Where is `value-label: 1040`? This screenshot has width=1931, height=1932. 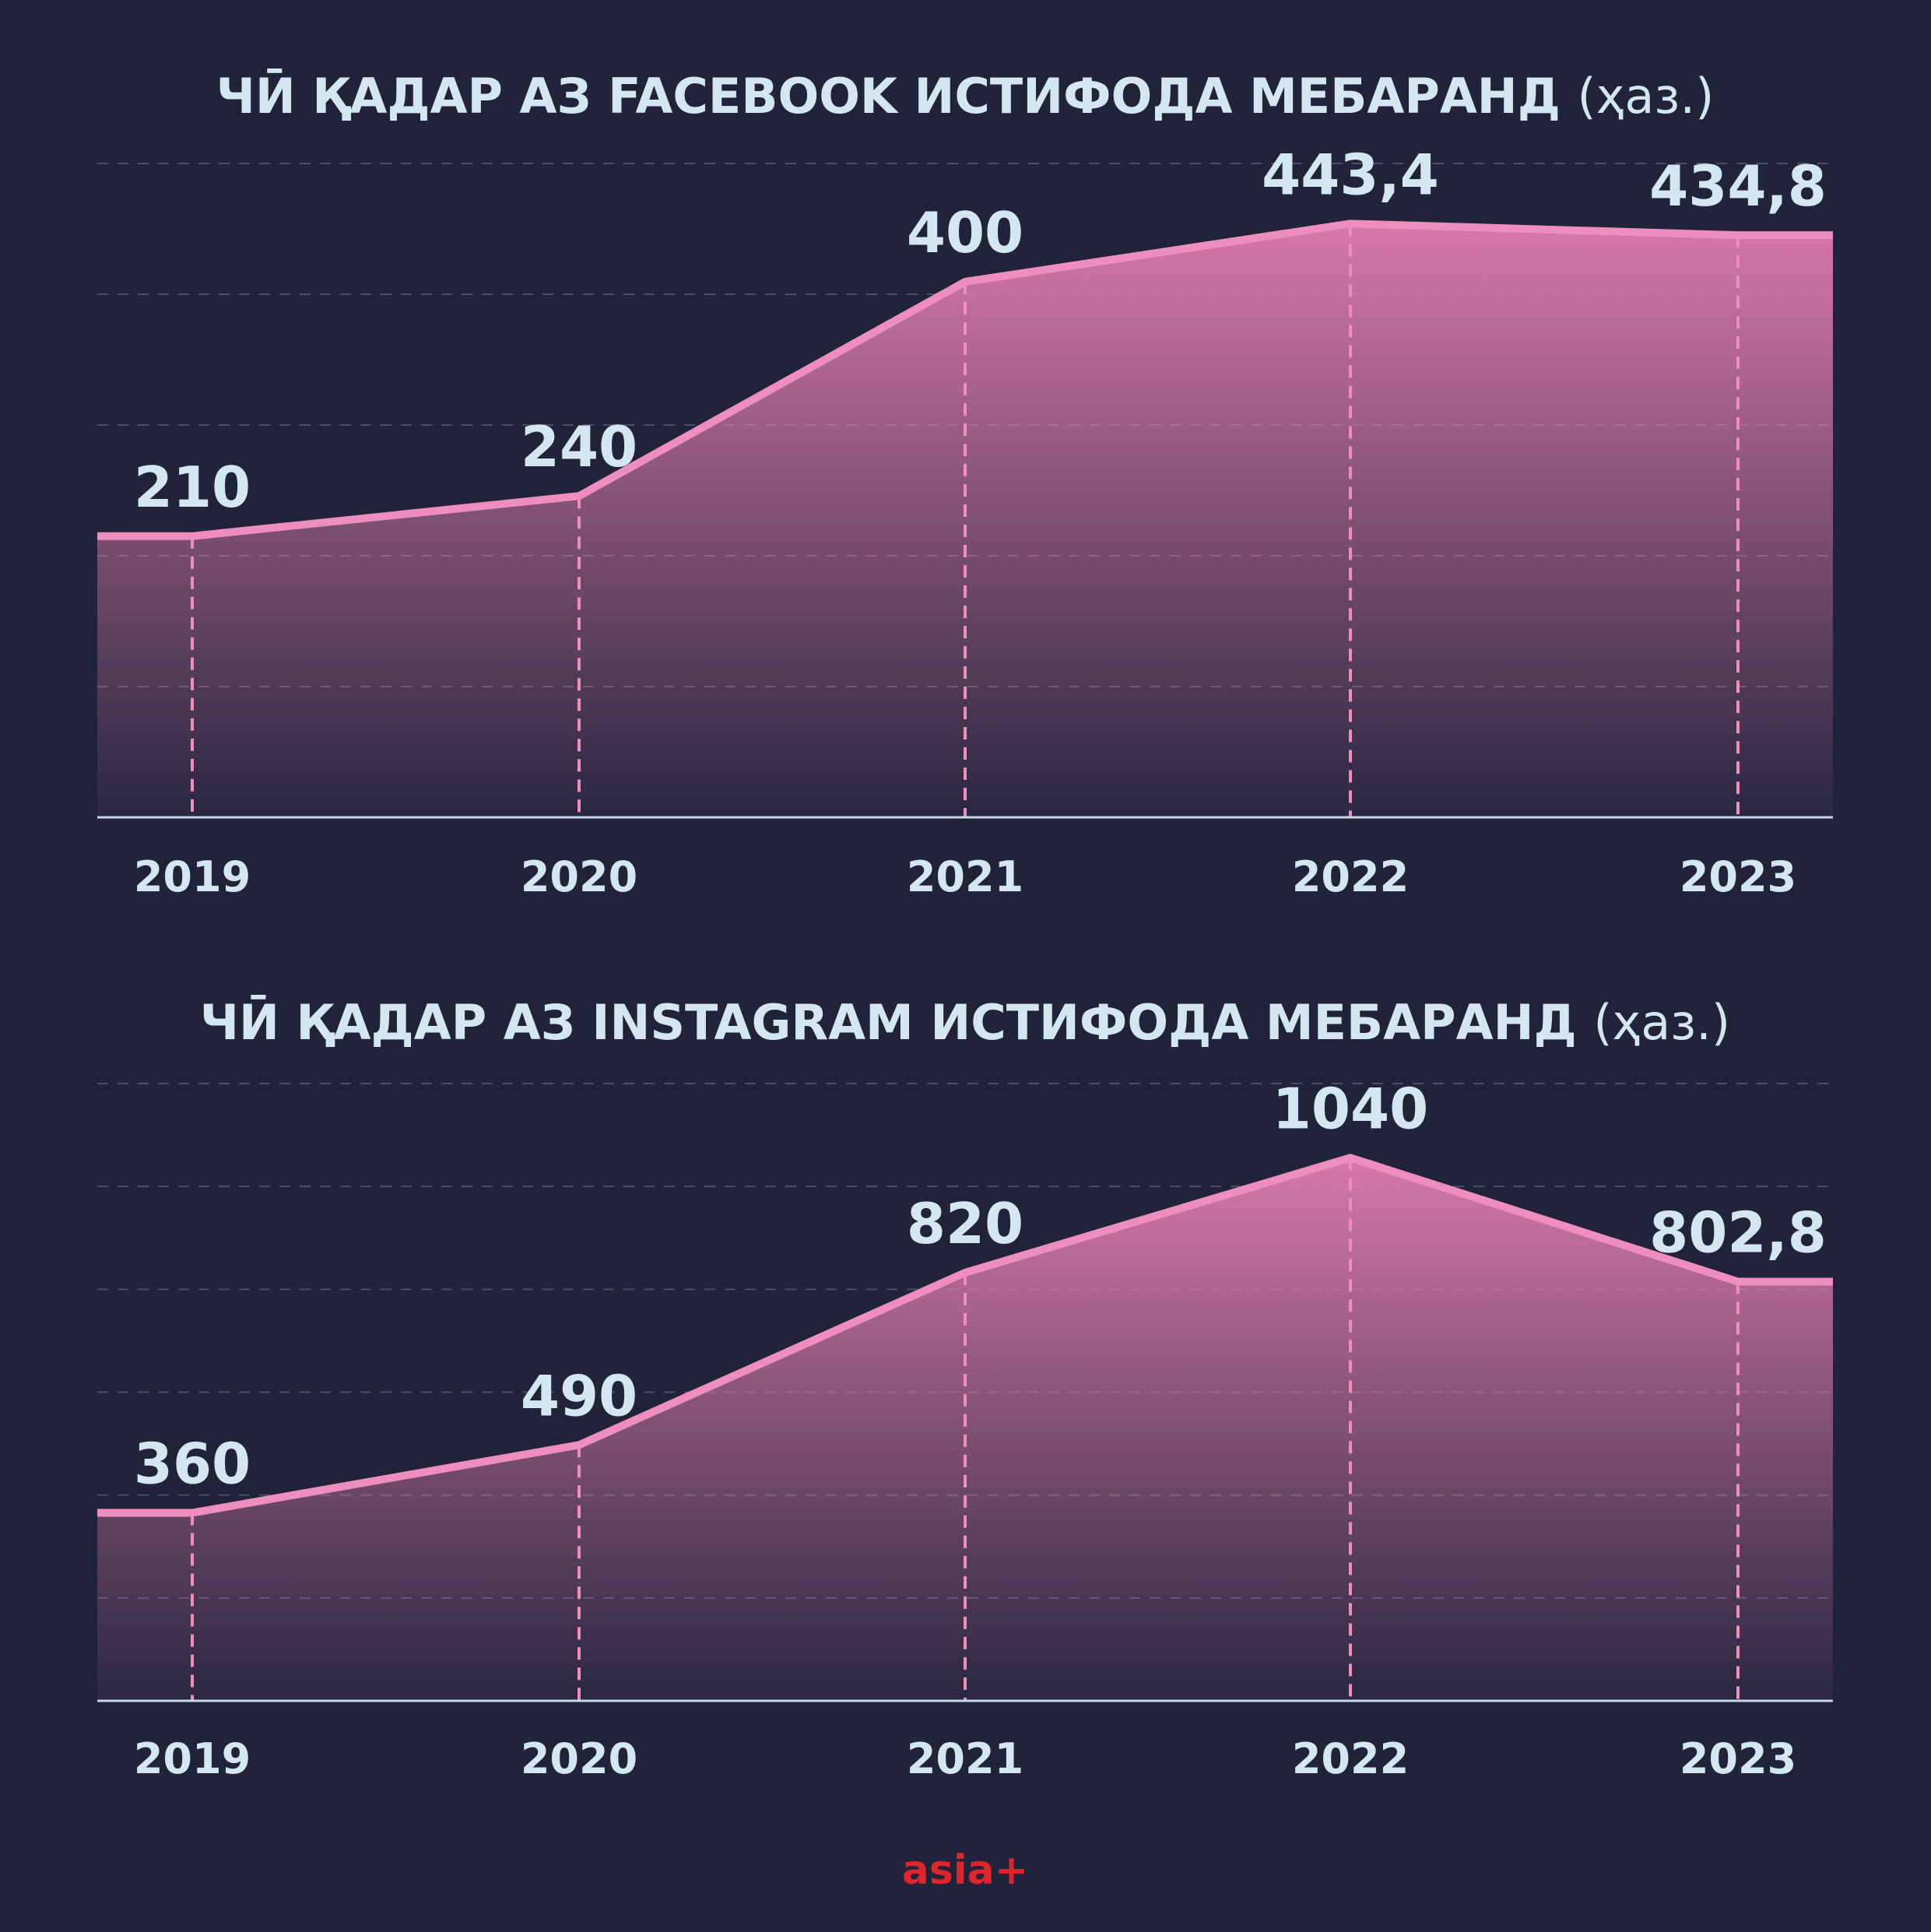
value-label: 1040 is located at coordinates (1350, 1108).